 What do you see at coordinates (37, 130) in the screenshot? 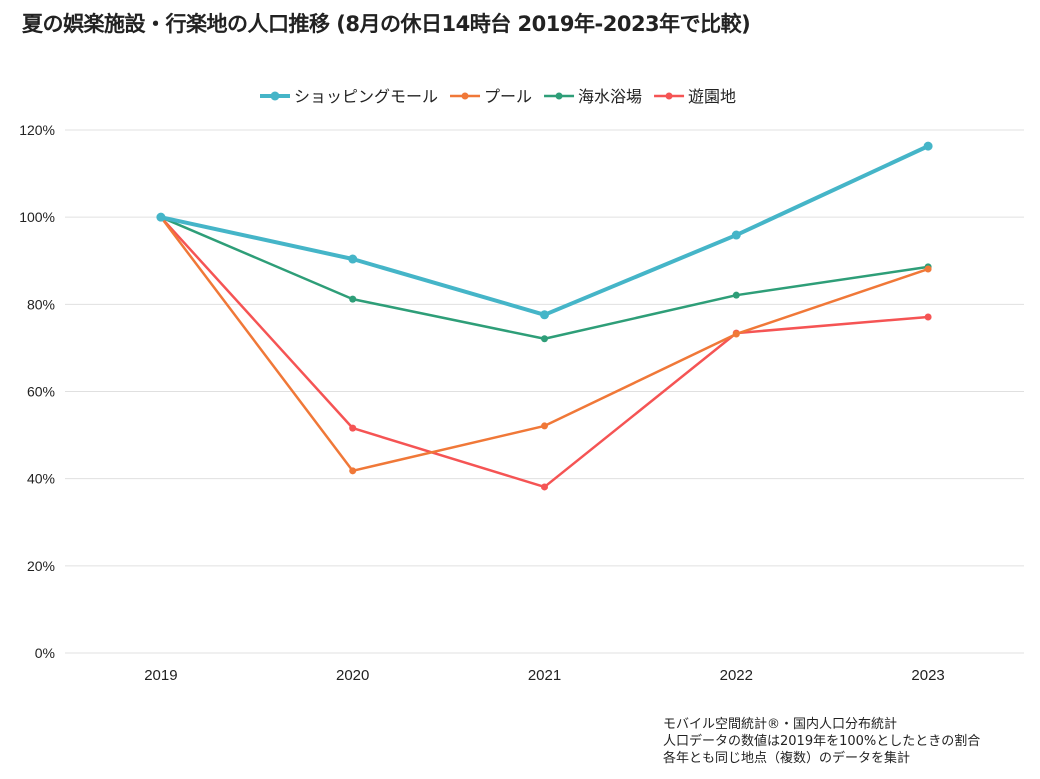
I see `y-tick-label: 120%` at bounding box center [37, 130].